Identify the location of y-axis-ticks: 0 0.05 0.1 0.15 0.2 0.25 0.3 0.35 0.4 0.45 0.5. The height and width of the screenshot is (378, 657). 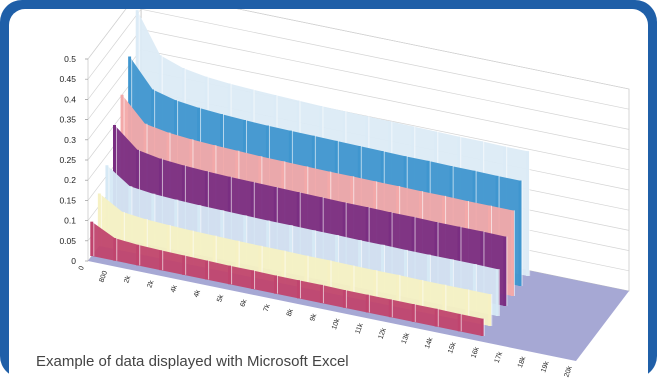
(73, 160).